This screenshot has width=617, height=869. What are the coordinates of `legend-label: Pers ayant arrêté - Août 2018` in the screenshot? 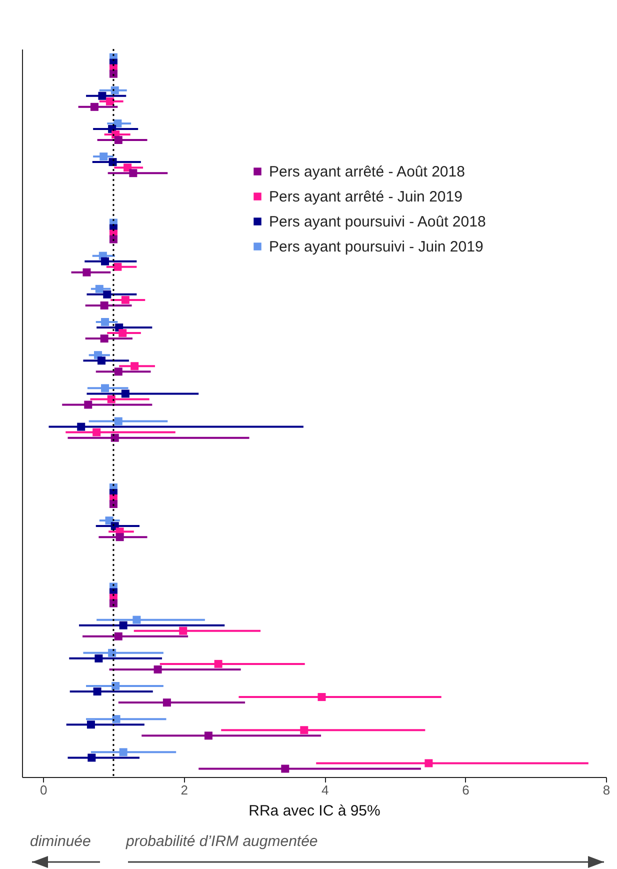 It's located at (367, 172).